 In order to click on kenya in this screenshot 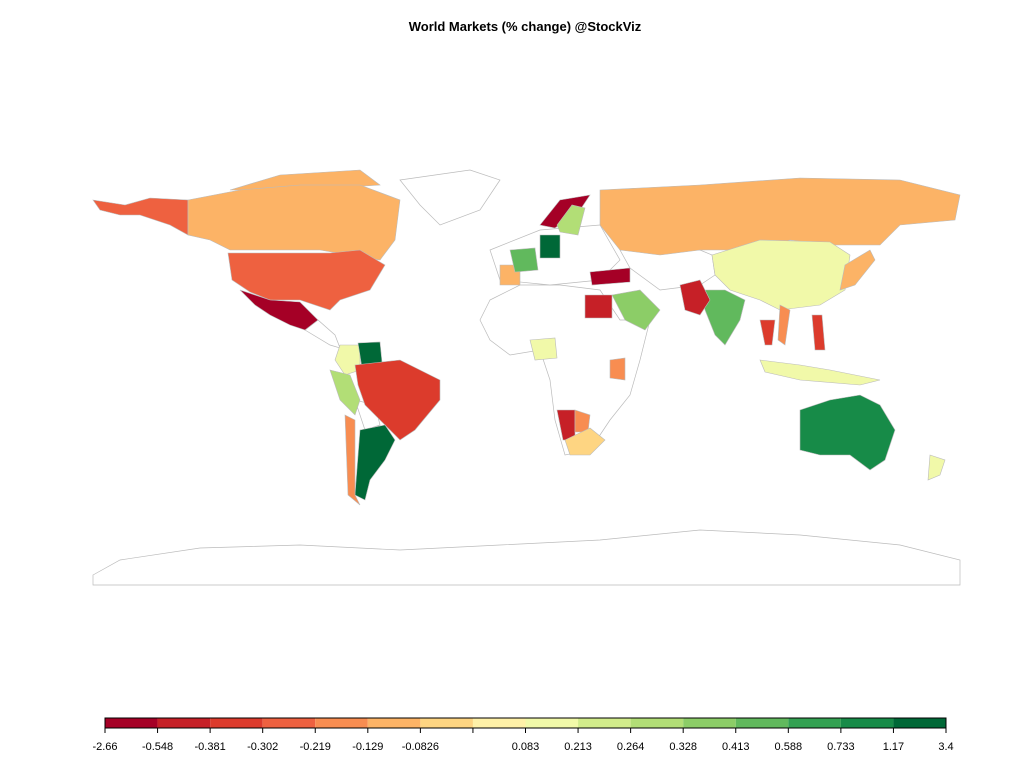, I will do `click(617, 369)`.